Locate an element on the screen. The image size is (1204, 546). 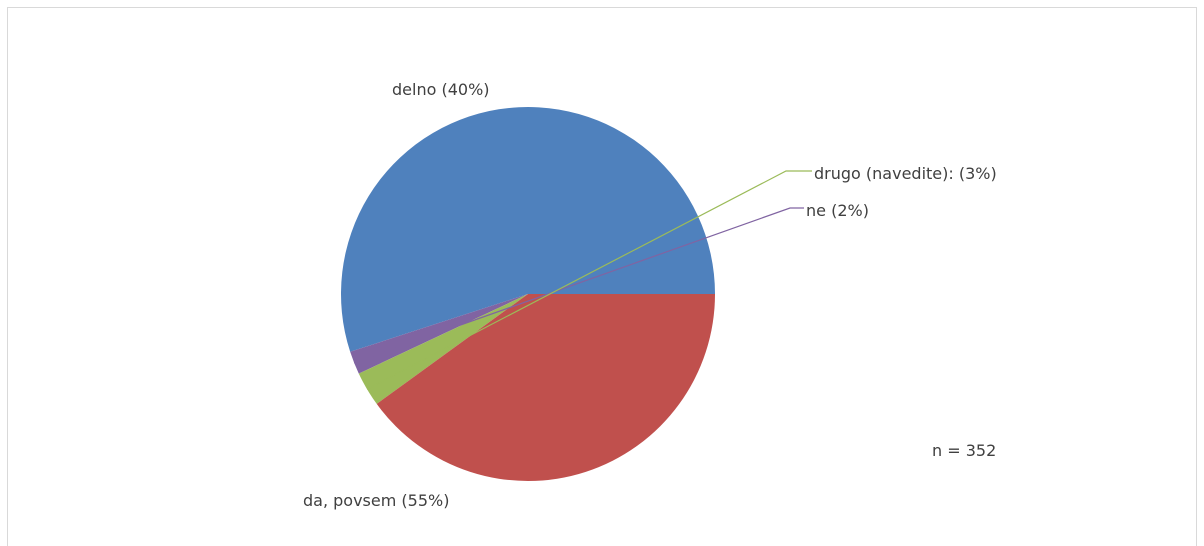
slice-label-ne: ne (2%) is located at coordinates (837, 210).